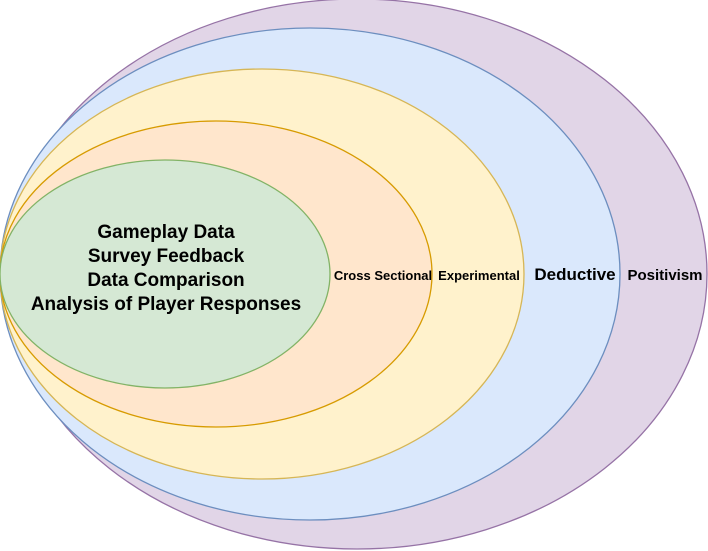 The image size is (708, 551). Describe the element at coordinates (166, 304) in the screenshot. I see `core-line-player-responses: Analysis of Player Responses` at that location.